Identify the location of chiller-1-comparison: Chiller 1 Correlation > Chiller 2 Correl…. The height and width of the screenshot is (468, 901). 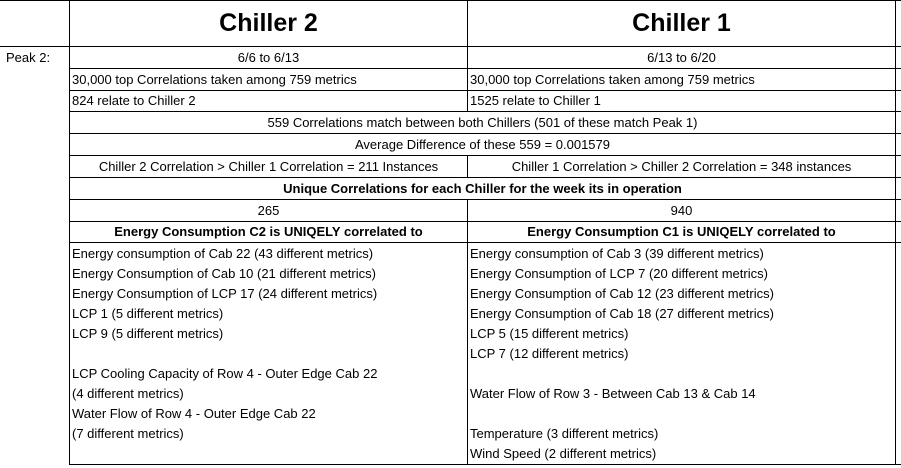
(681, 166).